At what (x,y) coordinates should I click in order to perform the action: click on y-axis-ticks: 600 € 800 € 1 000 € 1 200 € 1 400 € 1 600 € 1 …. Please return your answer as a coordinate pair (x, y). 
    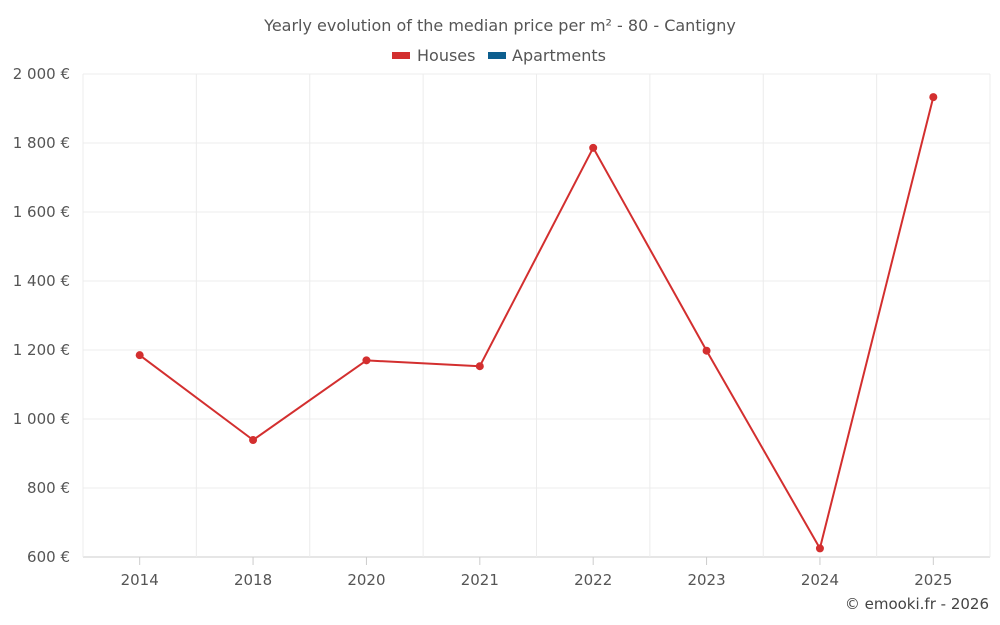
    Looking at the image, I should click on (41, 315).